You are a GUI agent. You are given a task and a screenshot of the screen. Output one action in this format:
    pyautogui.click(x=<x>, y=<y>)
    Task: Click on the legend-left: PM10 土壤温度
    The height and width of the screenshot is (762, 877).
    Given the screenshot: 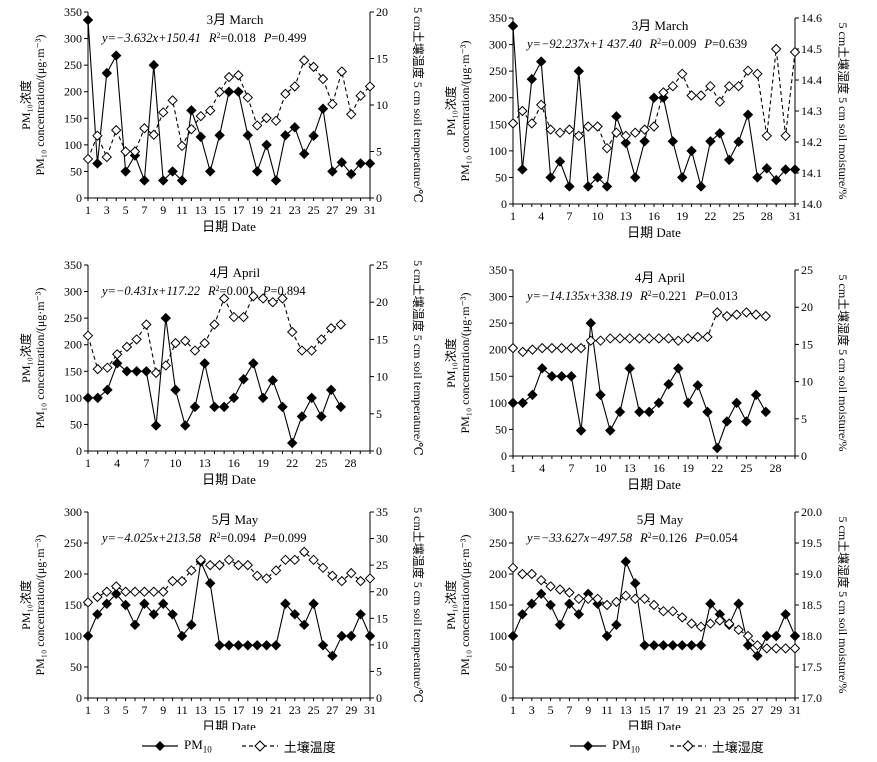 What is the action you would take?
    pyautogui.click(x=252, y=746)
    